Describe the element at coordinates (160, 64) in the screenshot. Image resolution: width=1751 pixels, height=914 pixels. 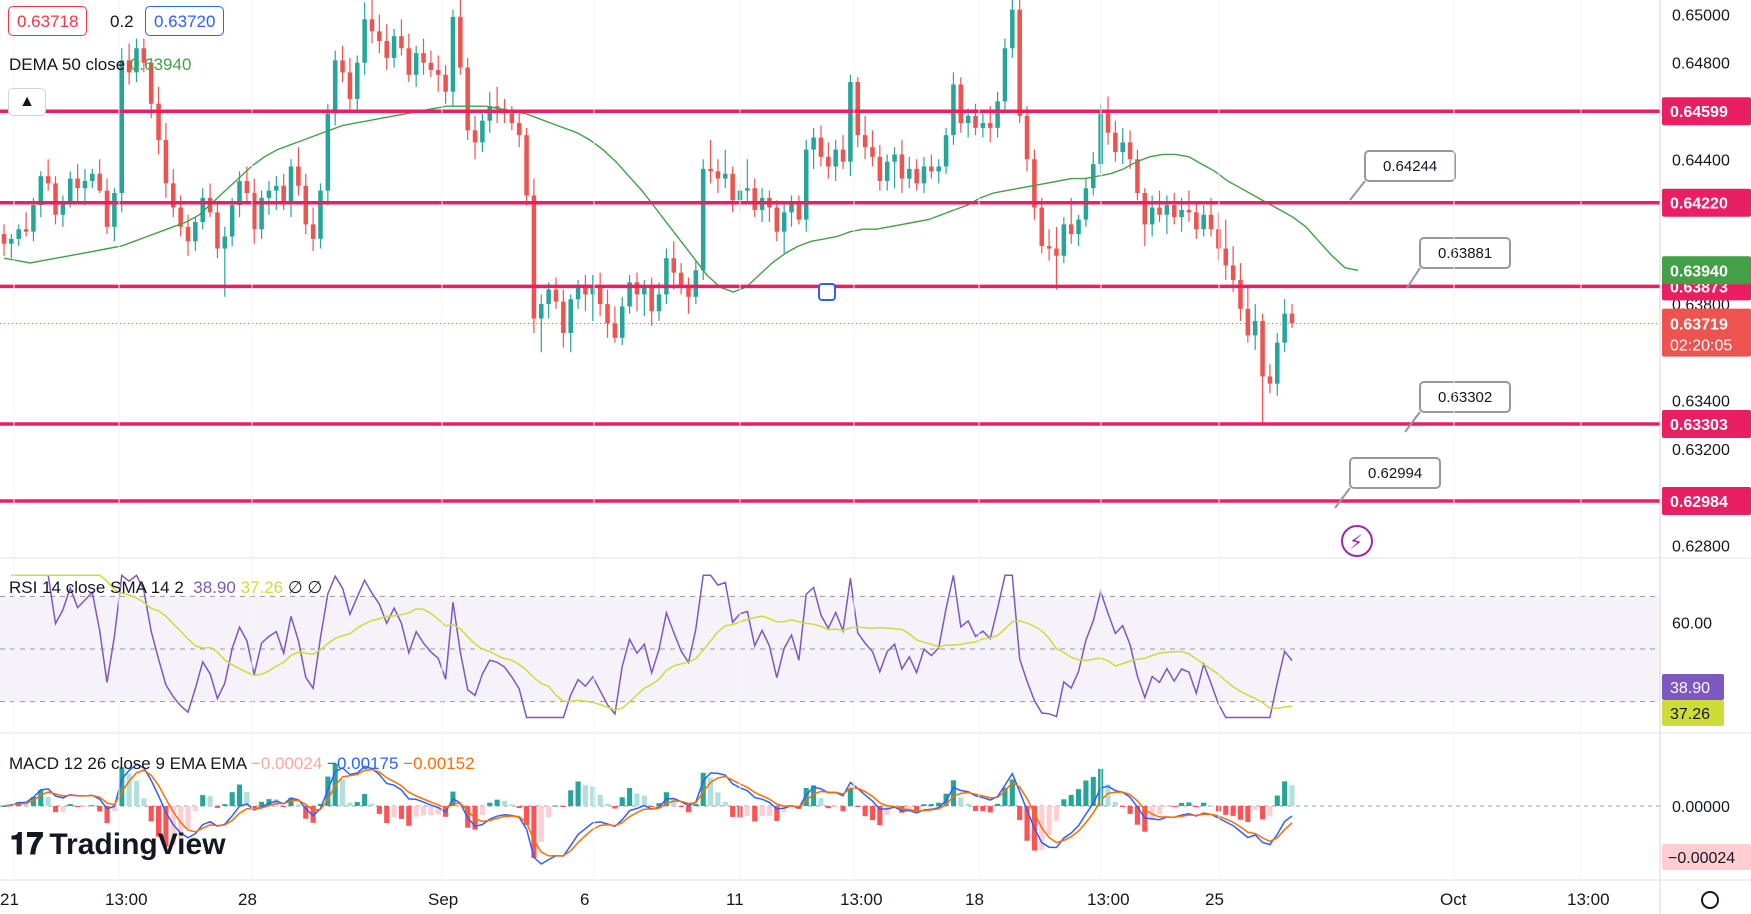
I see `dema-value: 0.63940` at that location.